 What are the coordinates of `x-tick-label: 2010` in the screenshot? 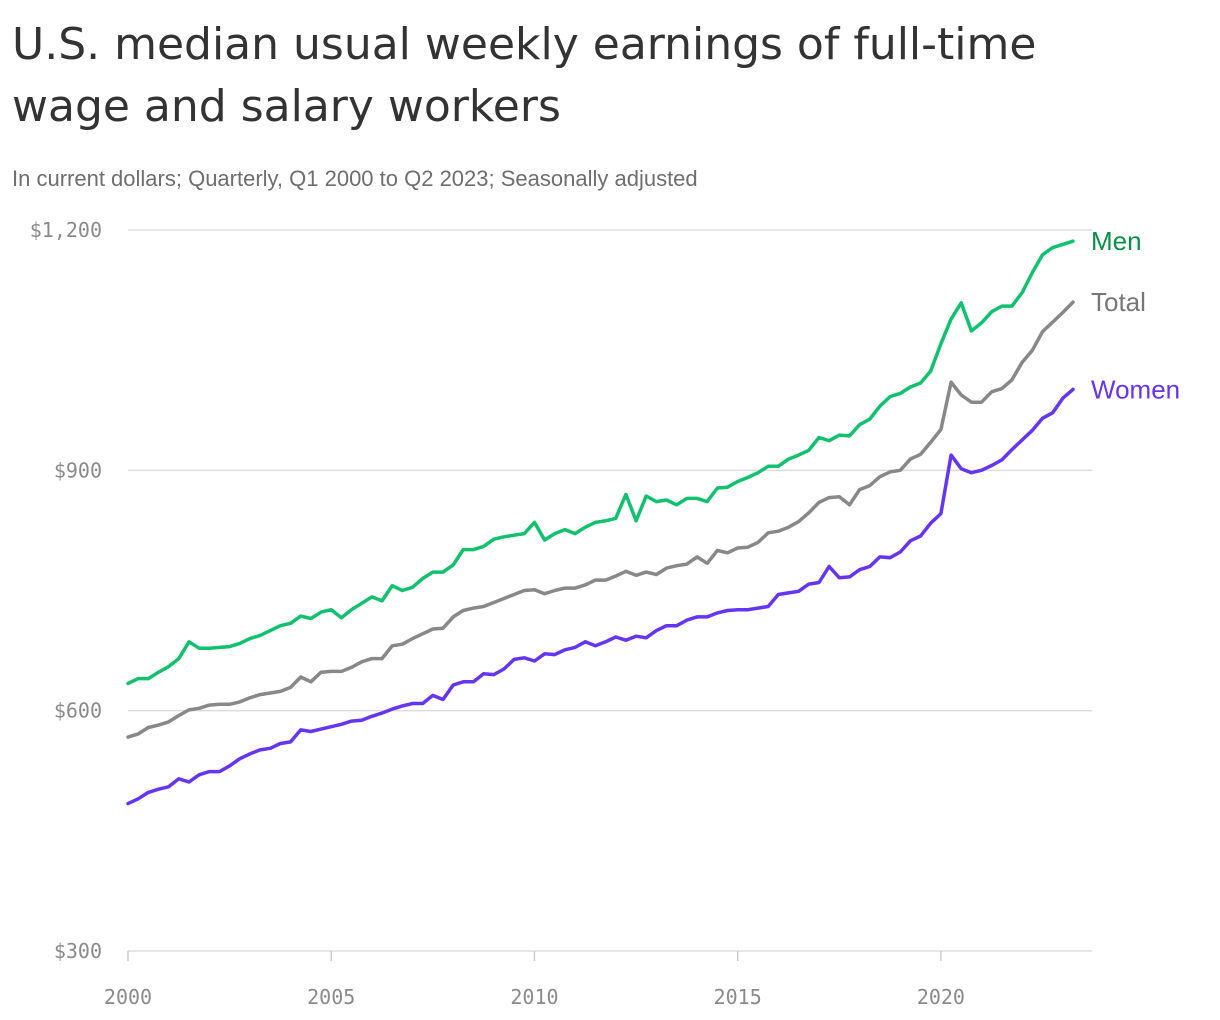 It's located at (534, 997).